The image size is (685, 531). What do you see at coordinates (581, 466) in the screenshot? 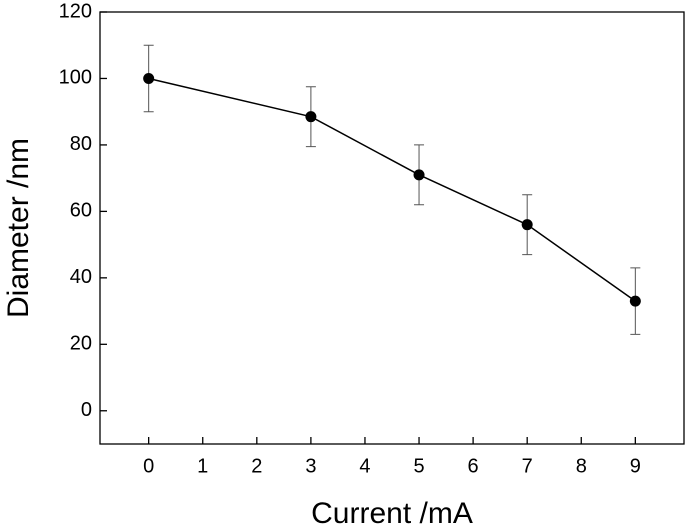
I see `x-tick-label: 8` at bounding box center [581, 466].